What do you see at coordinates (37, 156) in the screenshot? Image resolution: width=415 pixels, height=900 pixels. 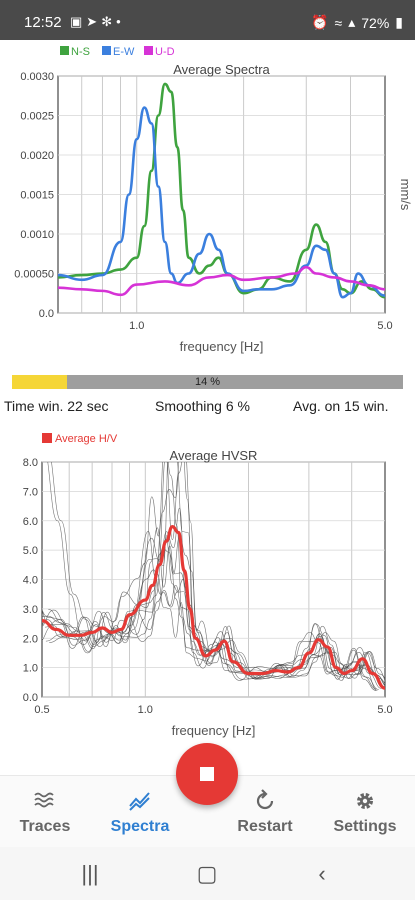 I see `y-tick-label: 0.0020` at bounding box center [37, 156].